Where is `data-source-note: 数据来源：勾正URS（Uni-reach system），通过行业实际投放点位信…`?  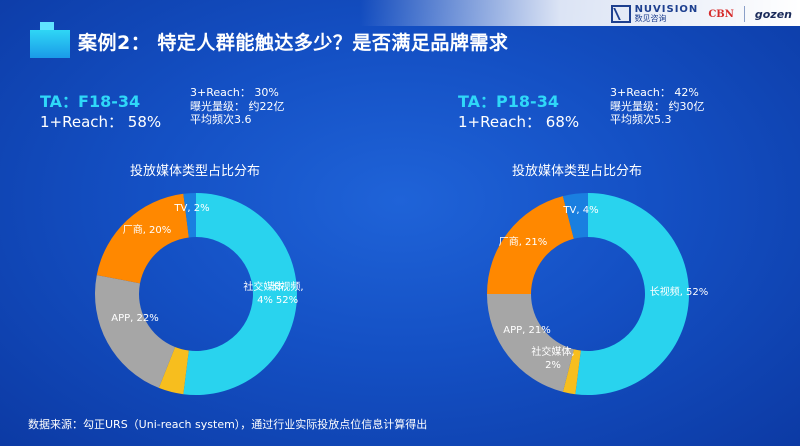
data-source-note: 数据来源：勾正URS（Uni-reach system），通过行业实际投放点位信… is located at coordinates (228, 424).